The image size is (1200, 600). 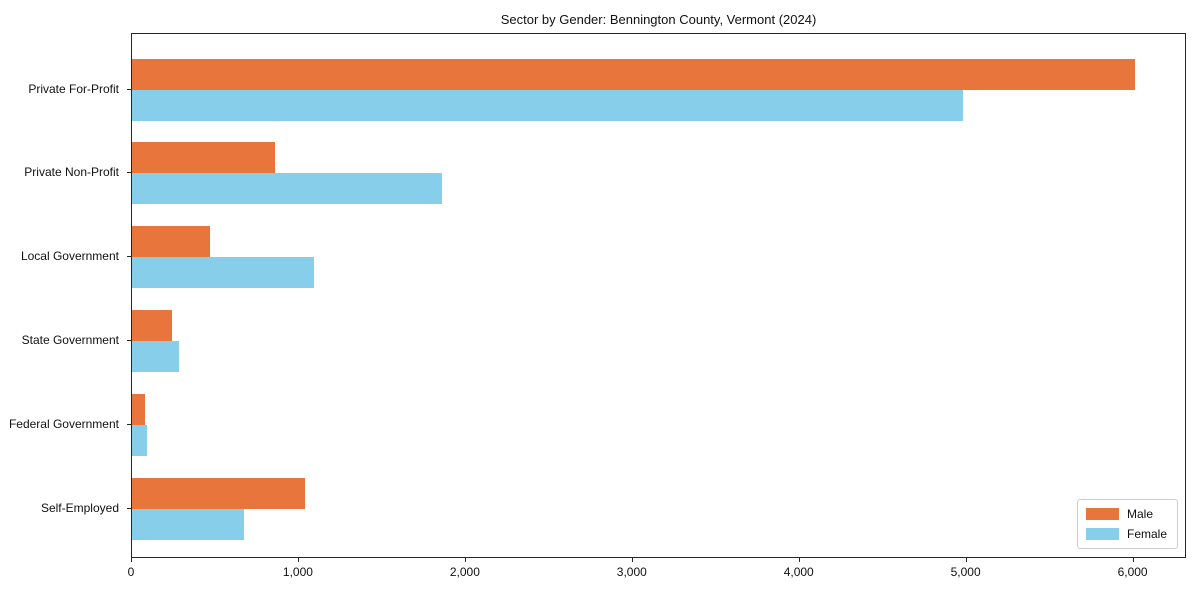 What do you see at coordinates (464, 572) in the screenshot?
I see `x-tick-label: 2,000` at bounding box center [464, 572].